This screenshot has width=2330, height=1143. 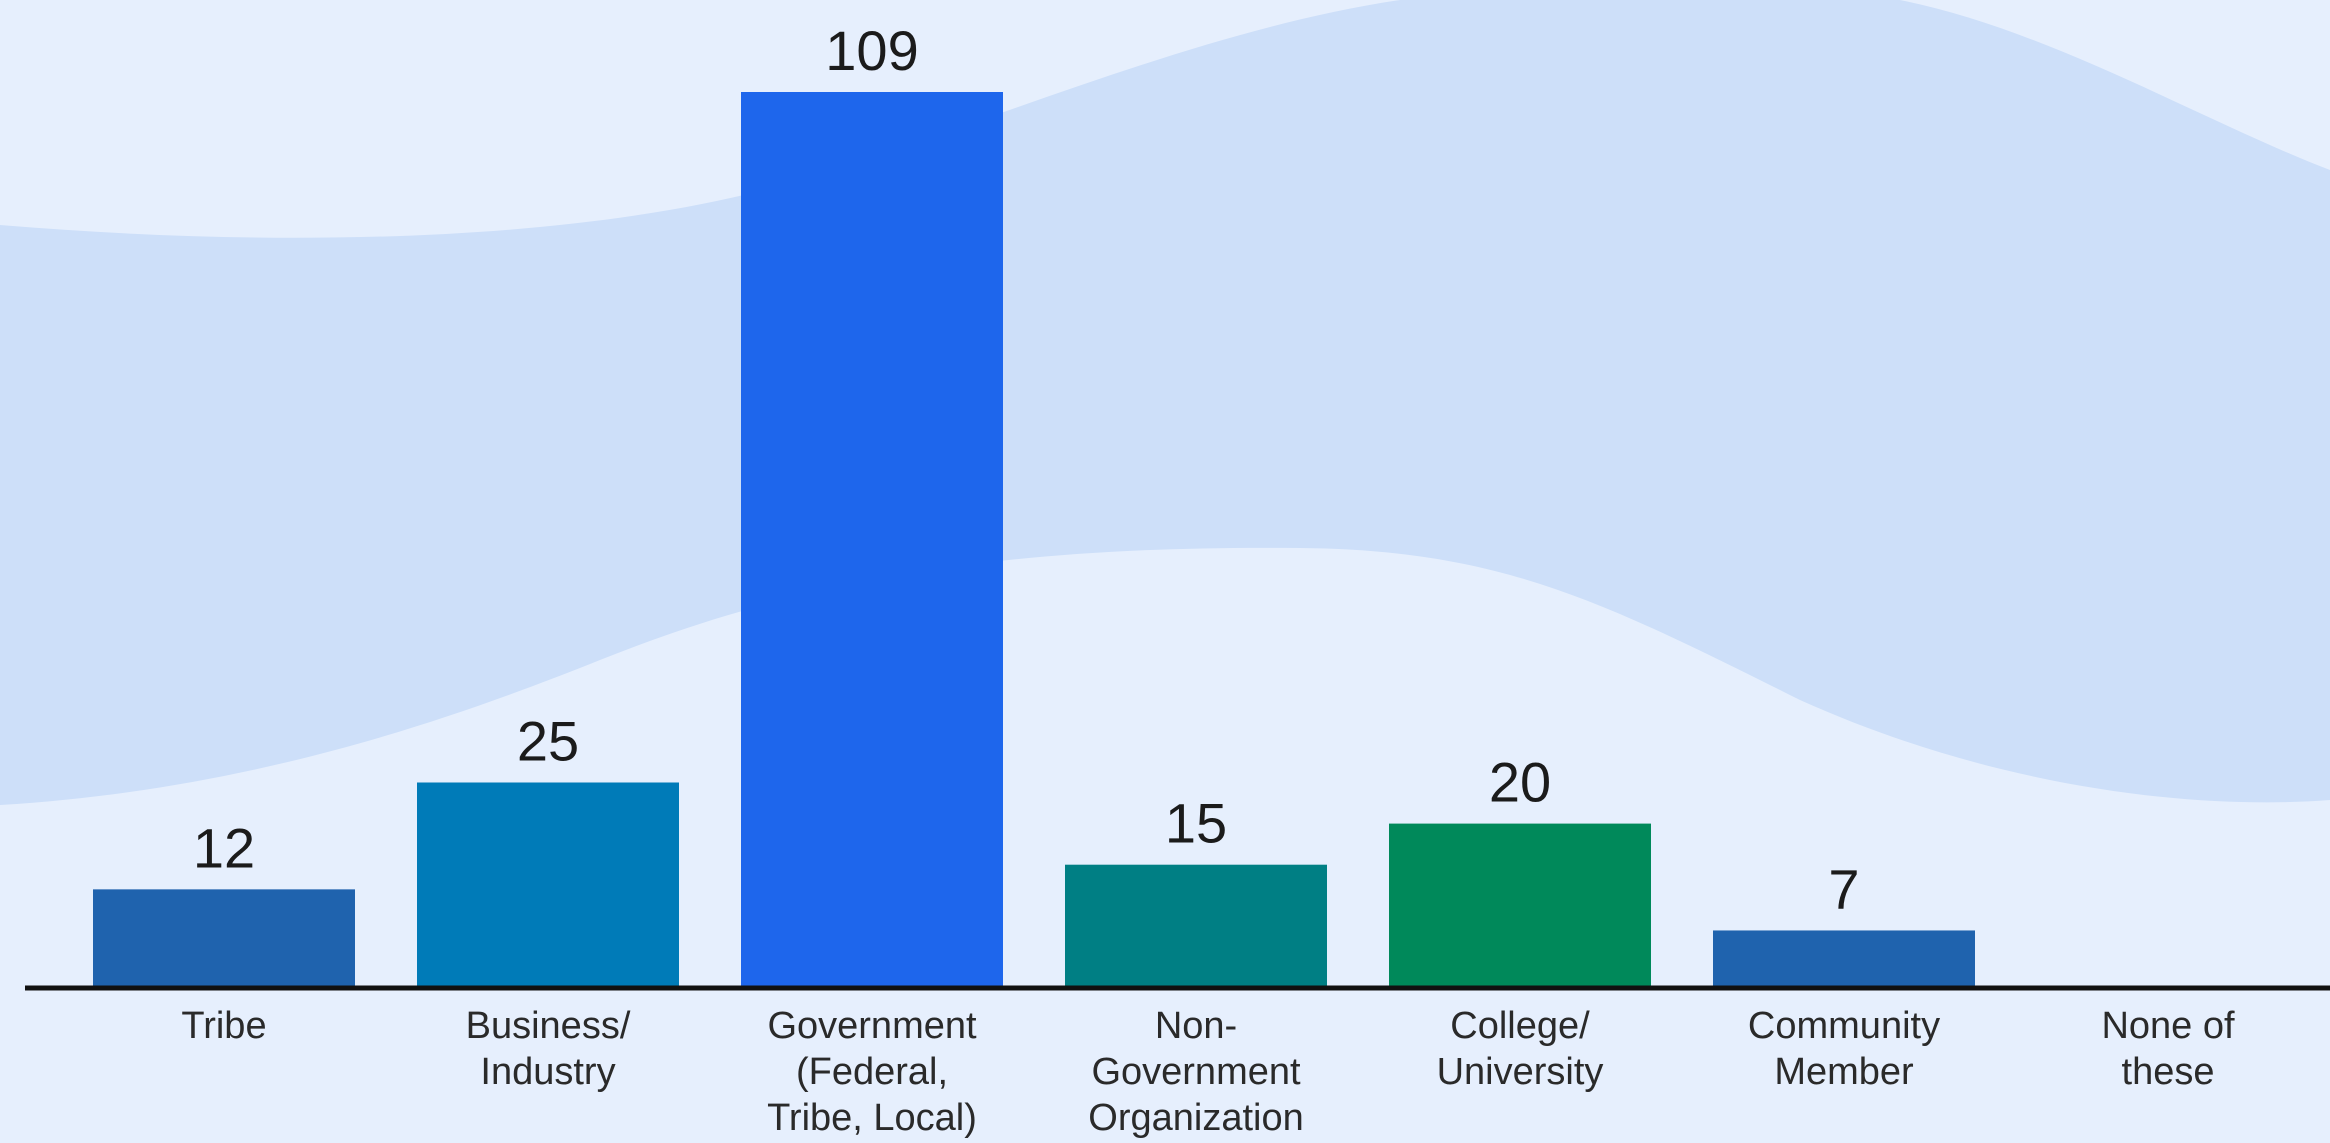 What do you see at coordinates (1844, 1072) in the screenshot?
I see `category-label-line: Member` at bounding box center [1844, 1072].